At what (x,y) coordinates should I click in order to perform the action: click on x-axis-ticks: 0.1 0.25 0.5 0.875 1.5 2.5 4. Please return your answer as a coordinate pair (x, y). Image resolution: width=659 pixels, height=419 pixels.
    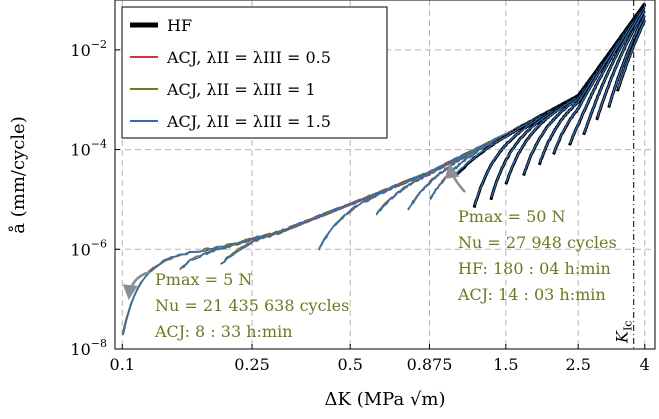
    Looking at the image, I should click on (380, 359).